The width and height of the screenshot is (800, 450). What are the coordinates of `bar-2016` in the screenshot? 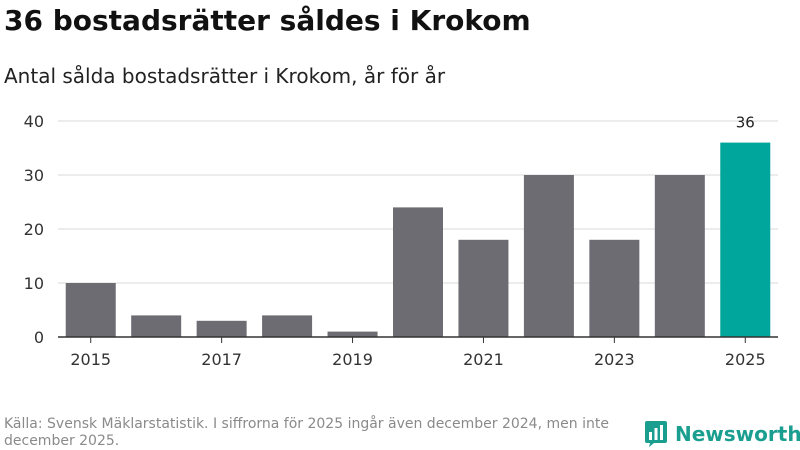 It's located at (156, 326).